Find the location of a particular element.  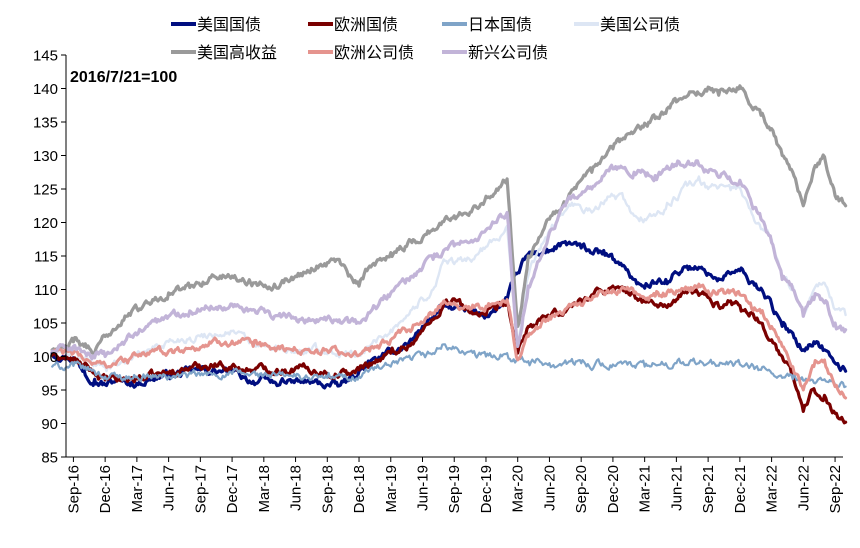

x-tick-label: Sep-21 is located at coordinates (708, 489).